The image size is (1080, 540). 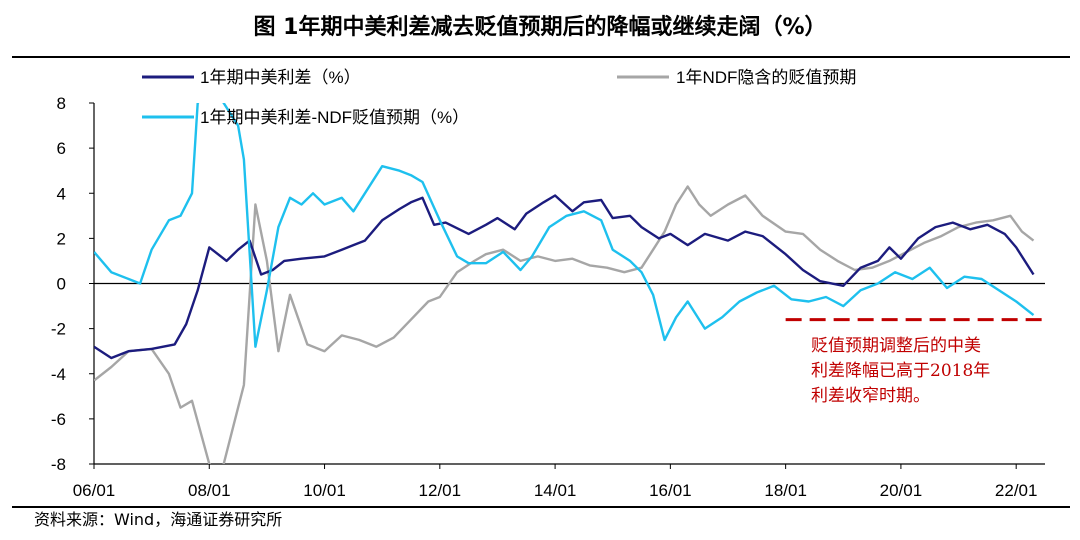 What do you see at coordinates (900, 371) in the screenshot?
I see `annotation-line: 利差降幅已高于2018年` at bounding box center [900, 371].